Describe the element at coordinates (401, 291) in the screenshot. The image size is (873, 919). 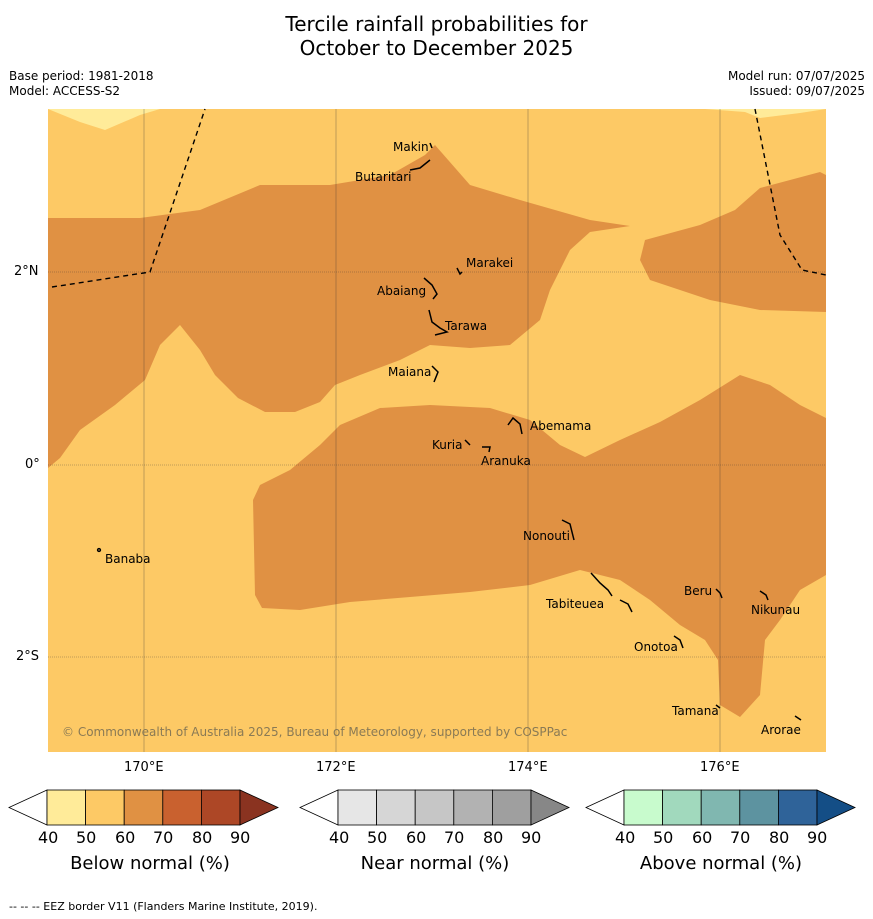
I see `place-label-abaiang: Abaiang` at that location.